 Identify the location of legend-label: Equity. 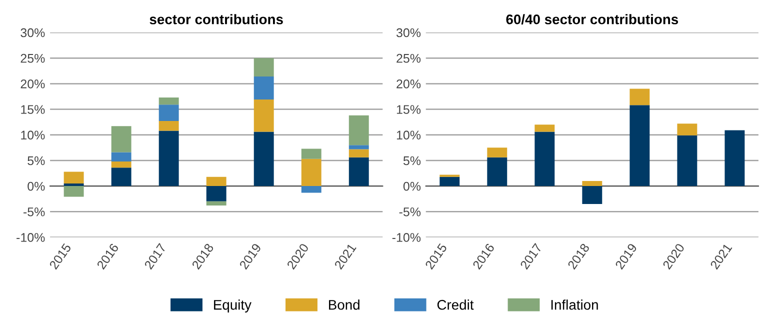
(233, 306).